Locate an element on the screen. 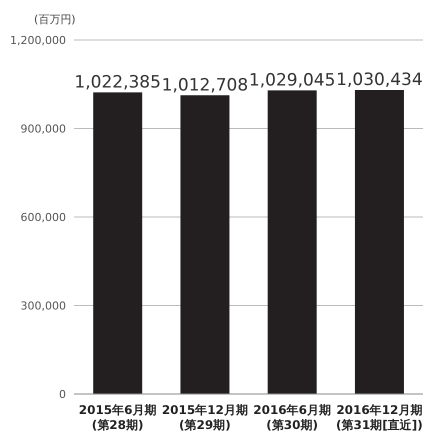 This screenshot has height=442, width=437. y-tick-label: 900,000 is located at coordinates (43, 129).